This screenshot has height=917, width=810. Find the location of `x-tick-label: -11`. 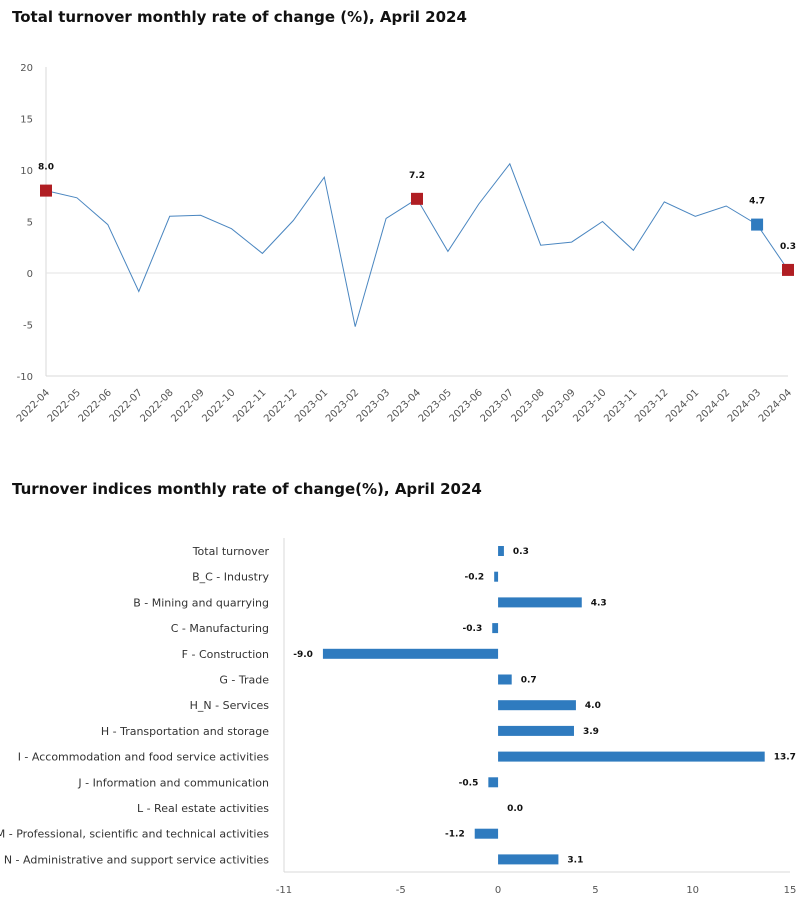

x-tick-label: -11 is located at coordinates (284, 890).